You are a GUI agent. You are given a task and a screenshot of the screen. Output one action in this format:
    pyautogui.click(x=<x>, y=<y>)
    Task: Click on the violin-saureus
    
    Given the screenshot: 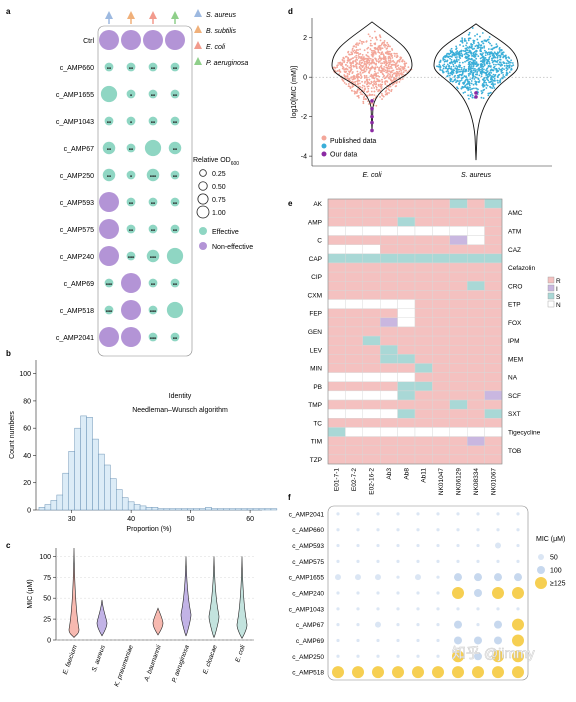 What is the action you would take?
    pyautogui.click(x=476, y=92)
    